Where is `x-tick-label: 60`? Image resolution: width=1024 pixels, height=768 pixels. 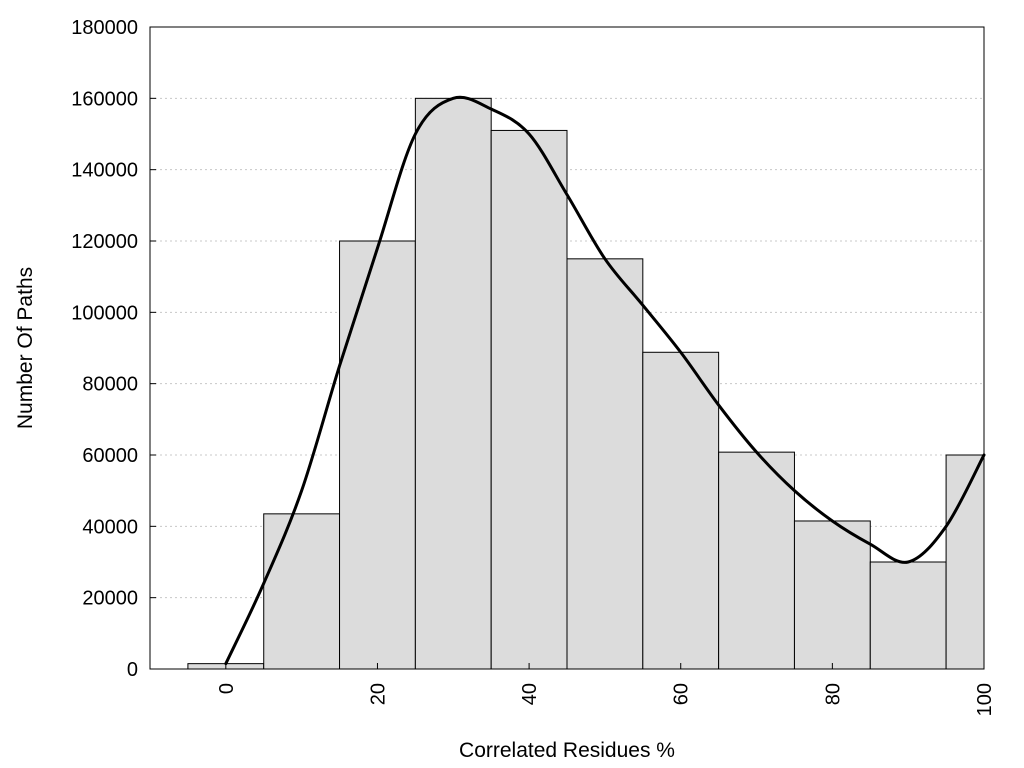 x-tick-label: 60 is located at coordinates (682, 694).